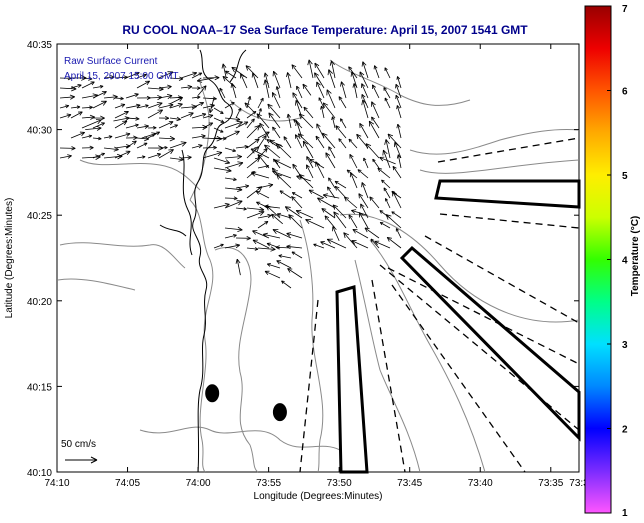 Image resolution: width=644 pixels, height=523 pixels. Describe the element at coordinates (339, 483) in the screenshot. I see `x-tick-label: 73:50` at that location.